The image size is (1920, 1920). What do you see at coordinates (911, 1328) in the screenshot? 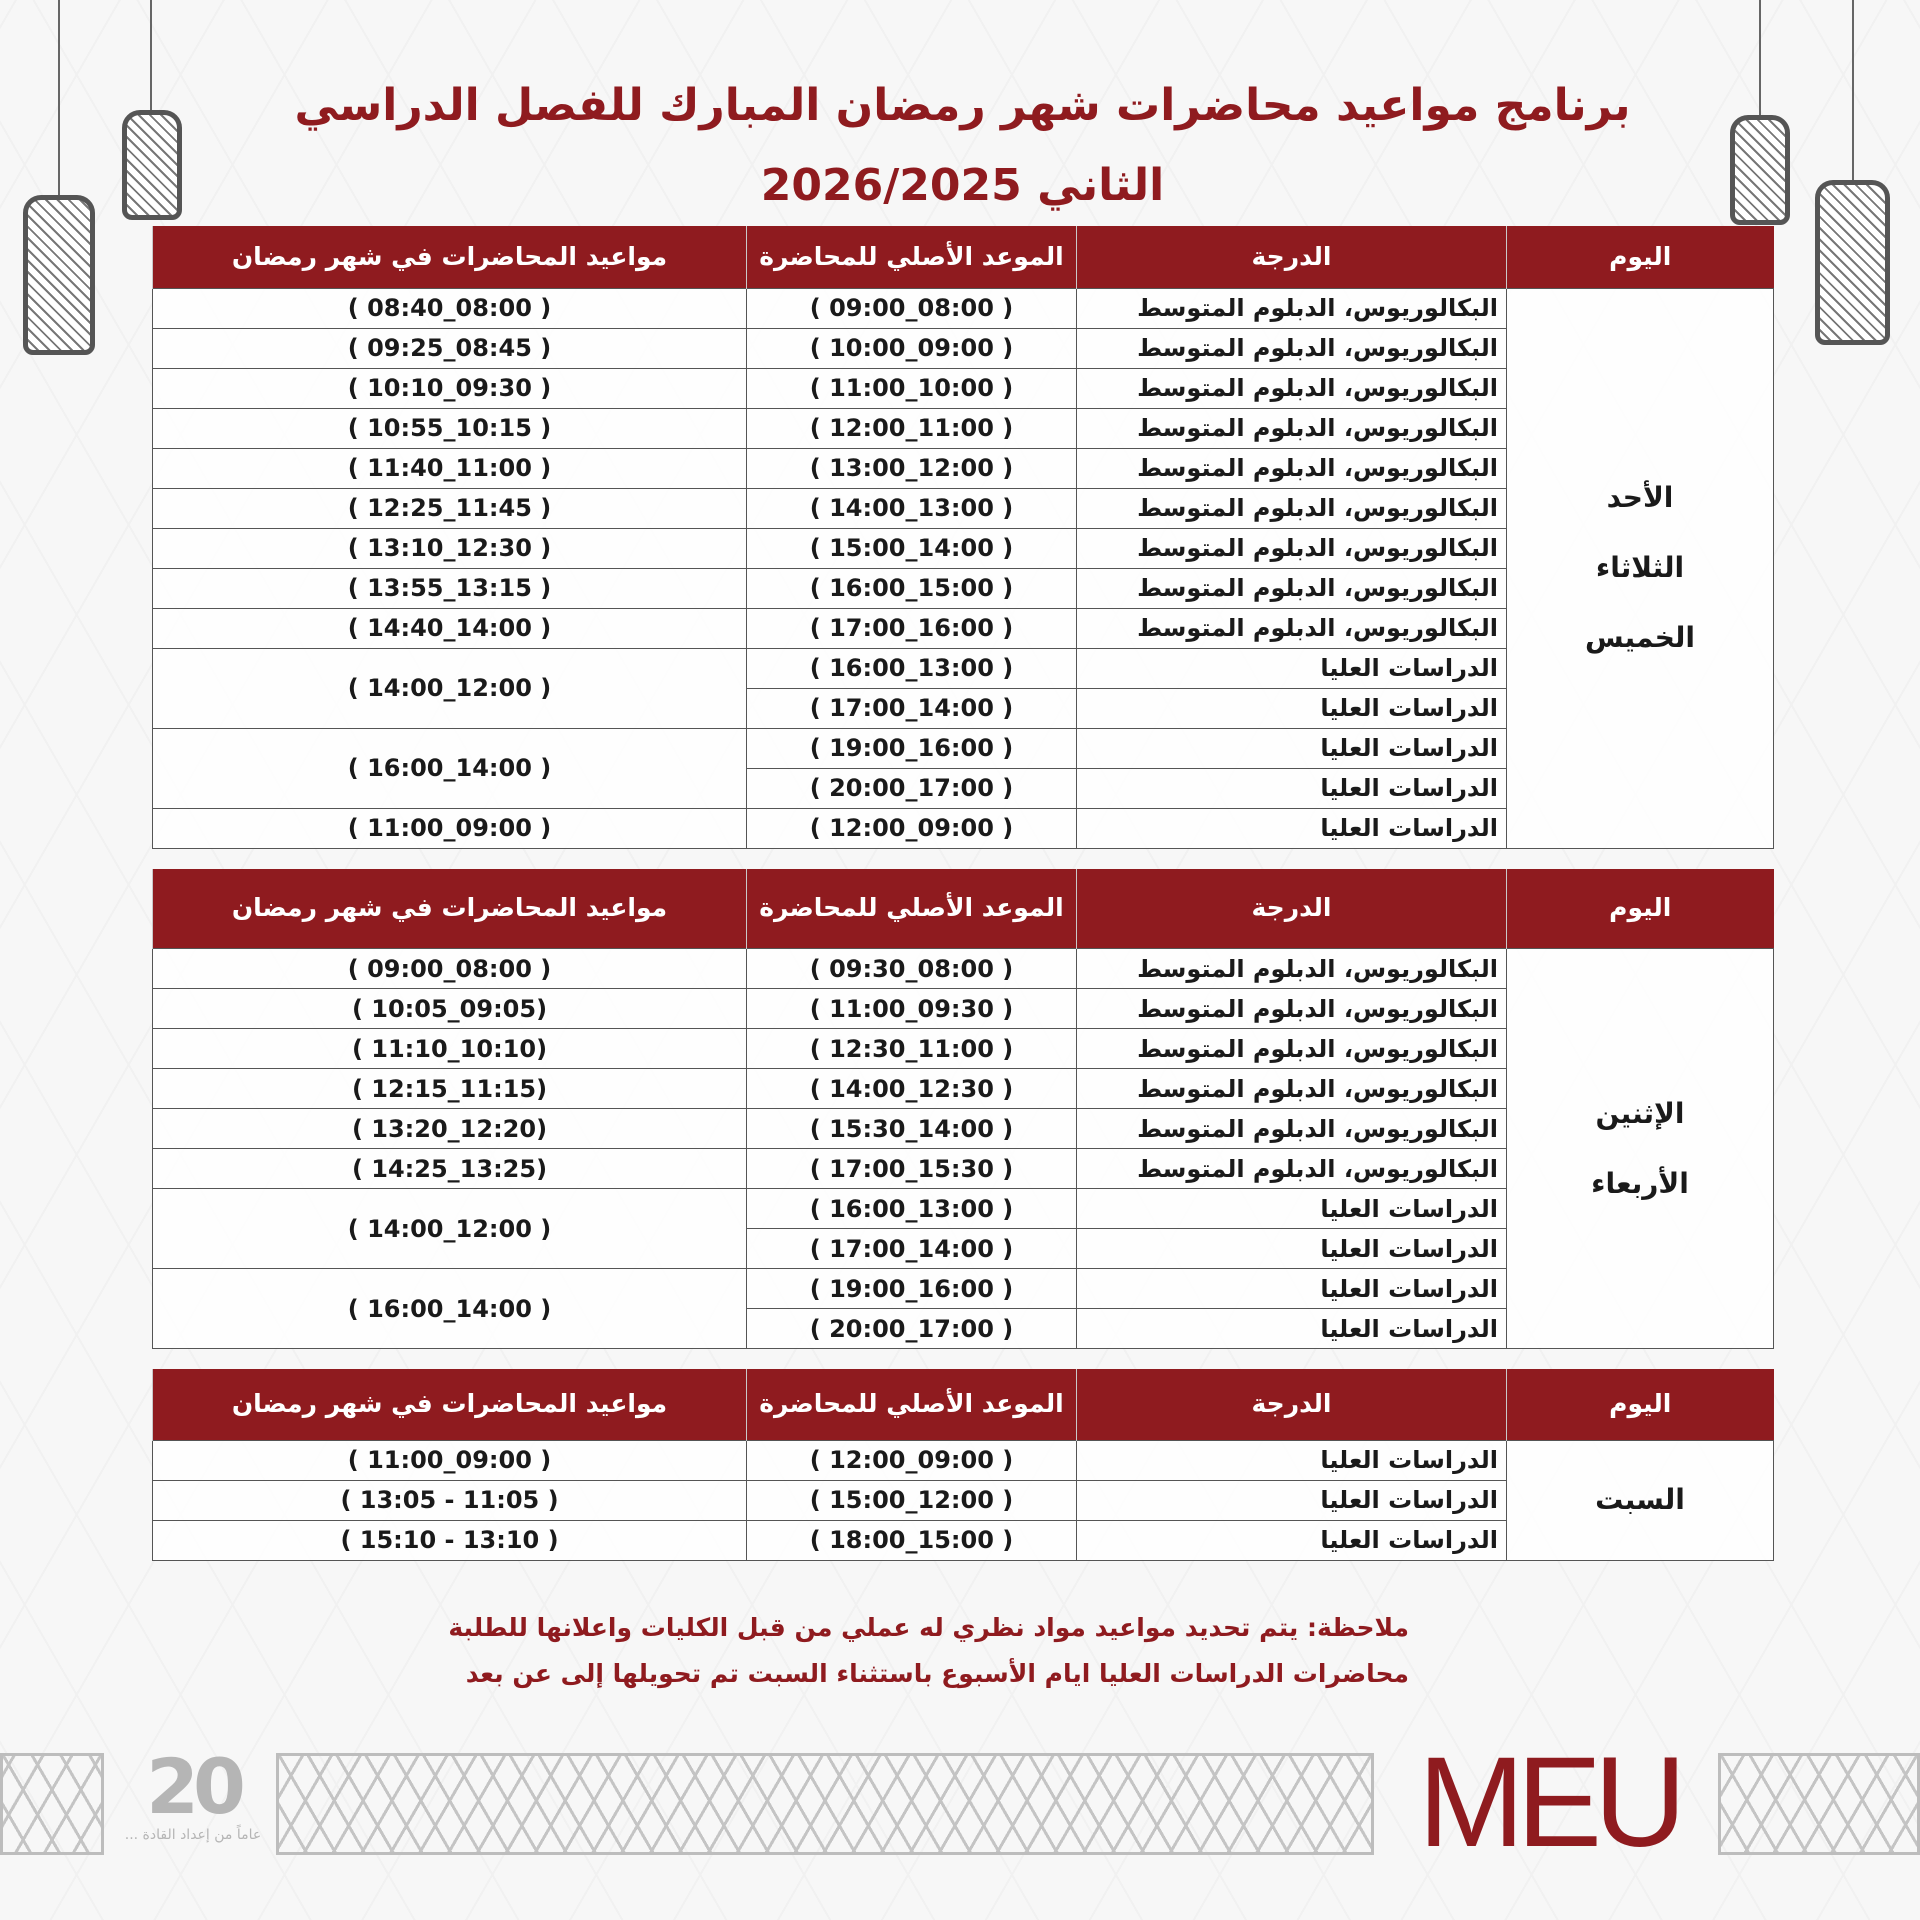
I see `original-time-cell: ( 20:00_17:00 )` at bounding box center [911, 1328].